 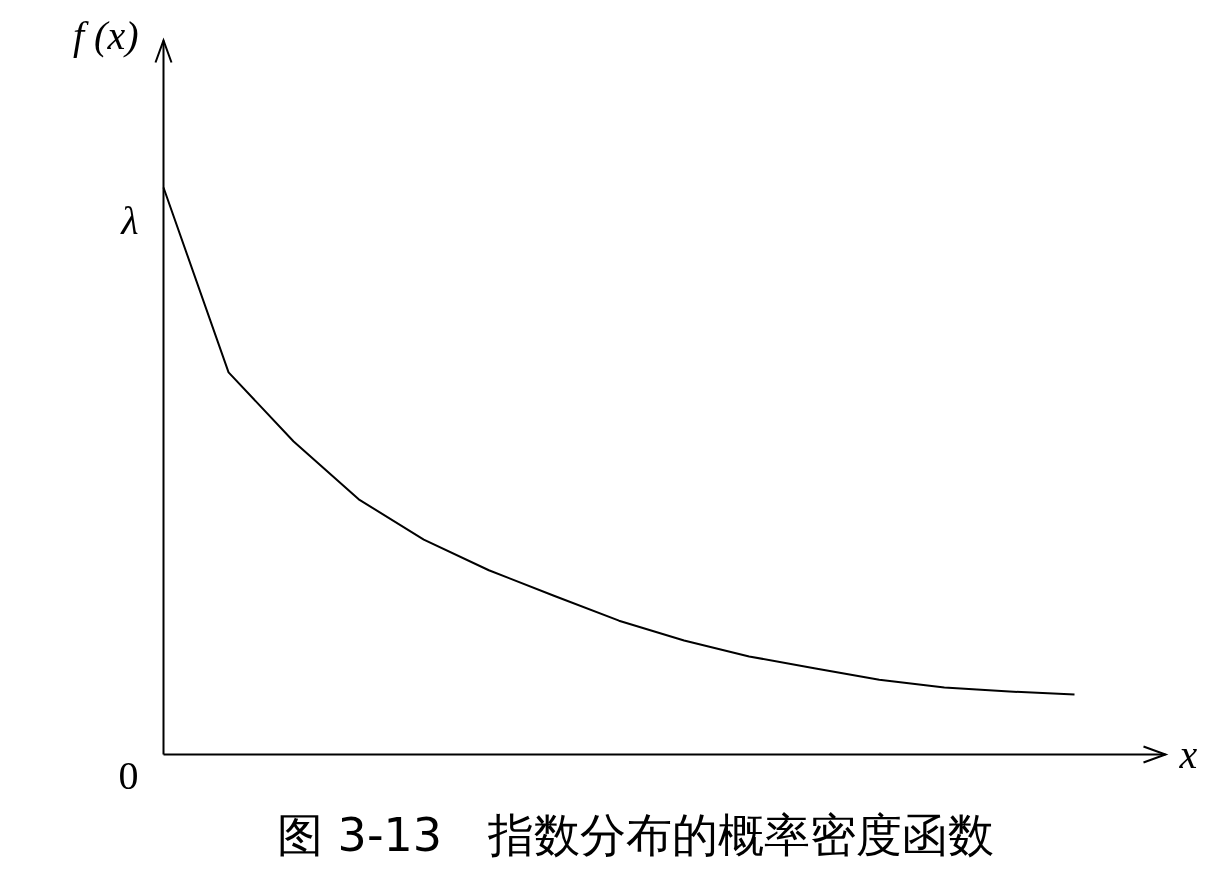 What do you see at coordinates (129, 220) in the screenshot?
I see `text: λ` at bounding box center [129, 220].